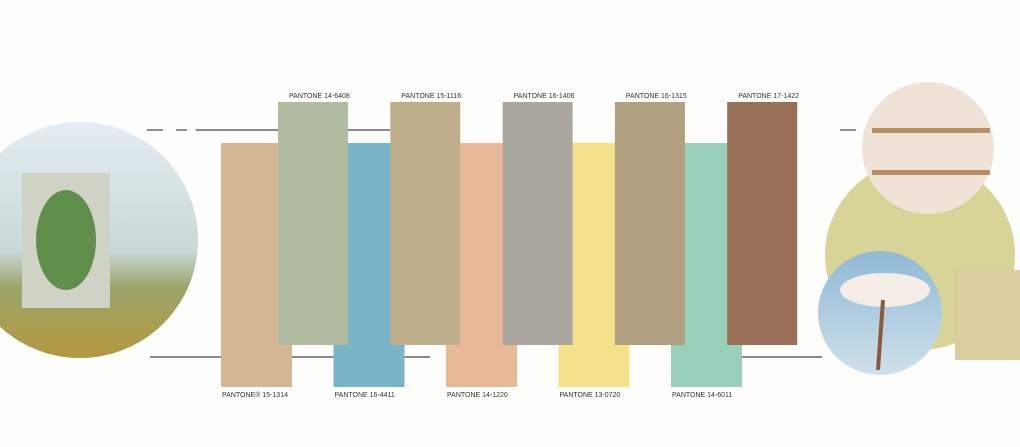 This screenshot has width=1020, height=447. Describe the element at coordinates (365, 395) in the screenshot. I see `swatch-label: PANTONE 16-4411` at that location.